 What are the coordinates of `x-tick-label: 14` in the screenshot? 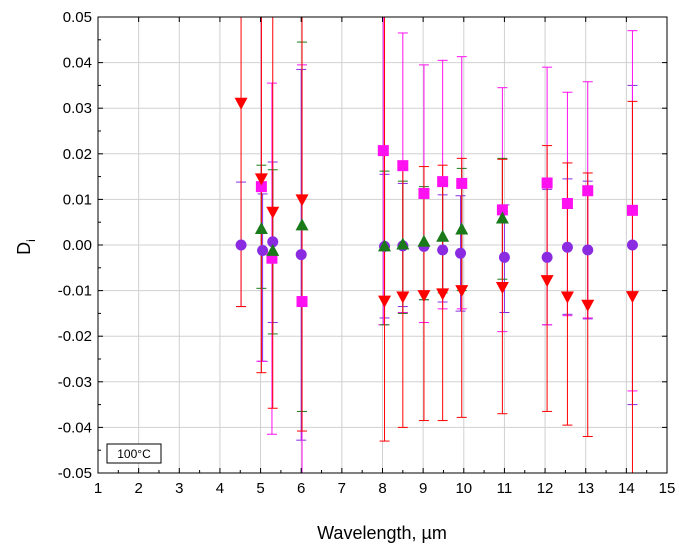 It's located at (626, 488).